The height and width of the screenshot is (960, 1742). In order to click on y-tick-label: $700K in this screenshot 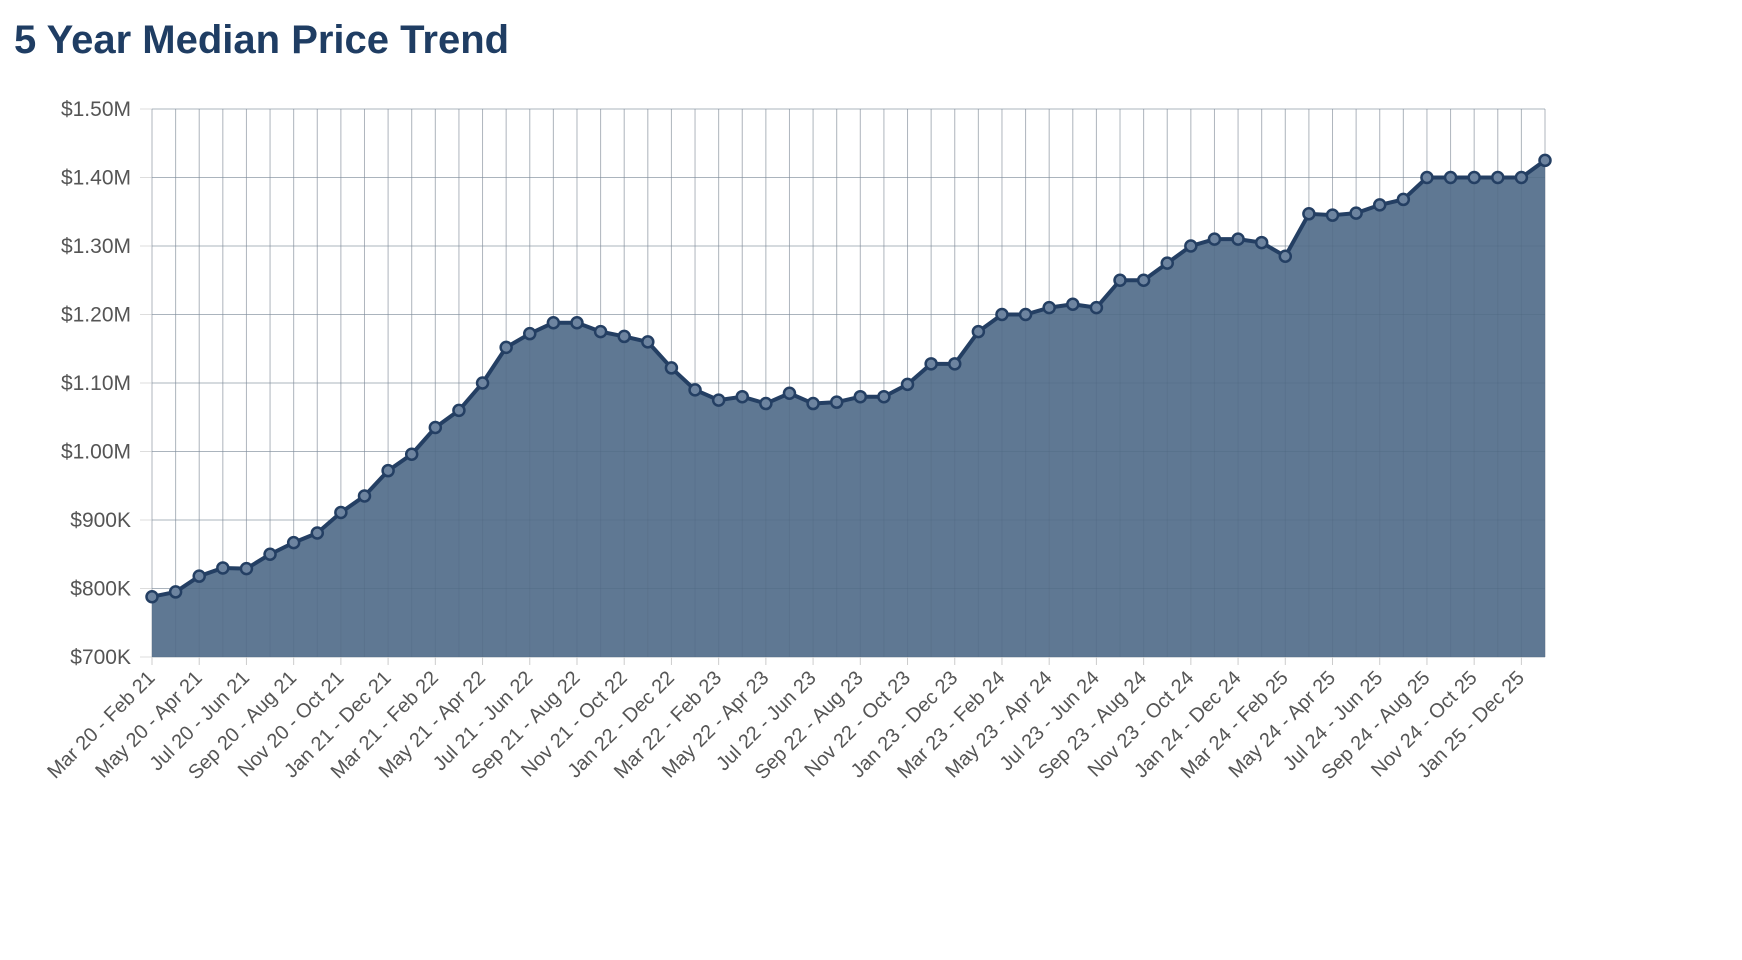, I will do `click(100, 657)`.